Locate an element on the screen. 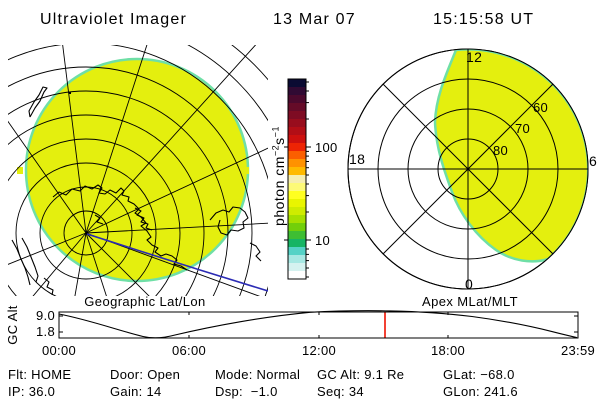  colorbar-swatches is located at coordinates (297, 179).